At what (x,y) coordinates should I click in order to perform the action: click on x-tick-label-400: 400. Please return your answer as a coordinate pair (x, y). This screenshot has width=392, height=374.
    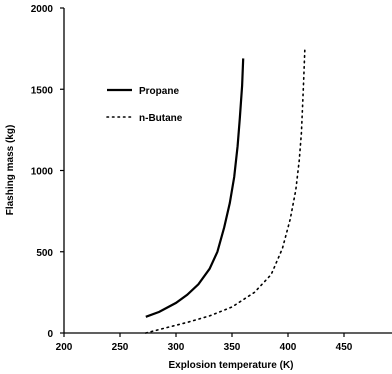
    Looking at the image, I should click on (288, 347).